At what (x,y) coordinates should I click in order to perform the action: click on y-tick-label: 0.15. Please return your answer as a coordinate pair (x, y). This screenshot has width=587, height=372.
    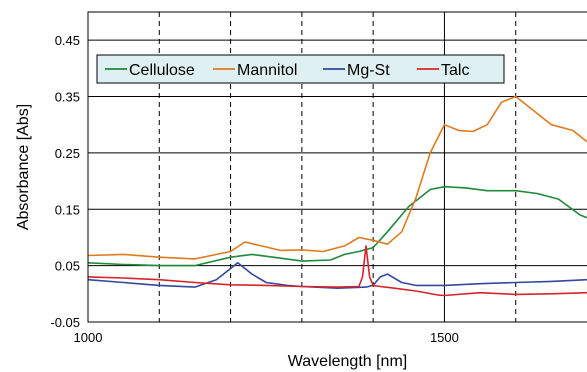
    Looking at the image, I should click on (67, 209).